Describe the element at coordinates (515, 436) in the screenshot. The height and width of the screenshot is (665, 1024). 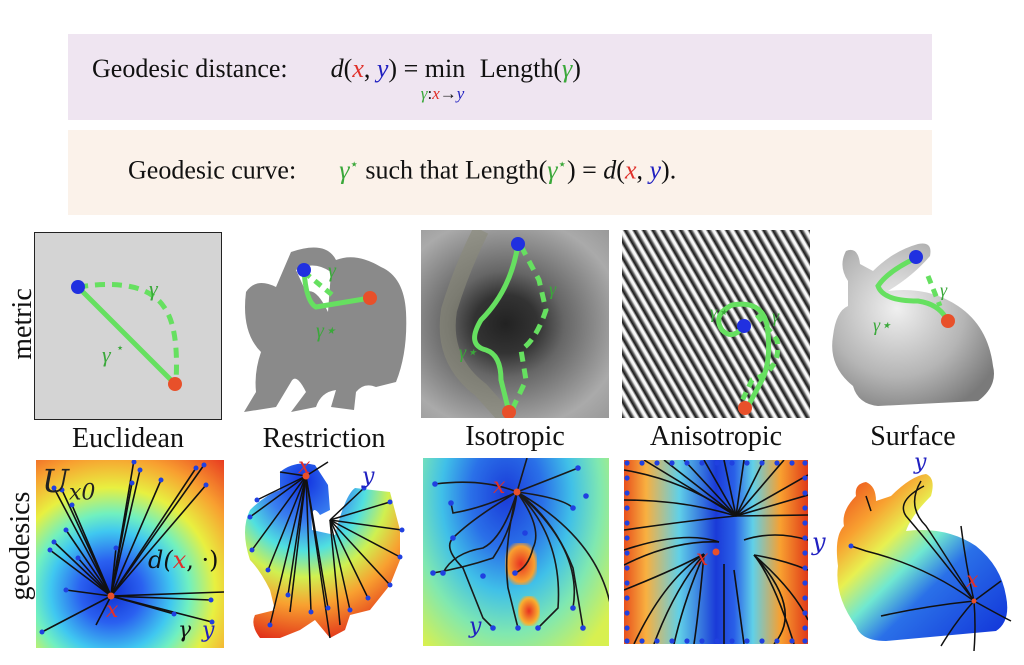
I see `column-label-isotropic: Isotropic` at that location.